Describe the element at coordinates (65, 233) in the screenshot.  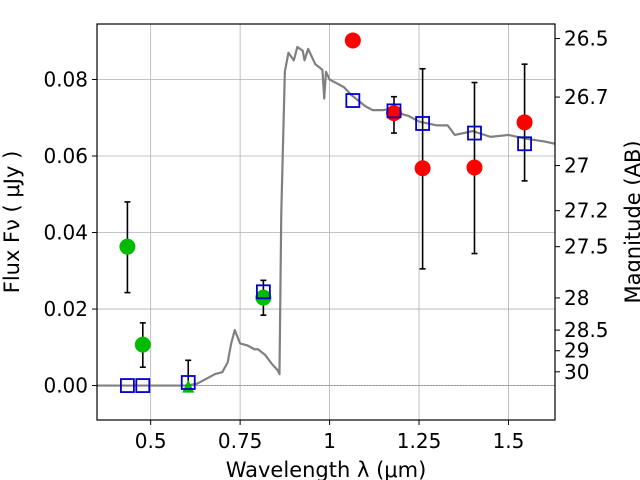
I see `y-tick-label: 0.04` at that location.